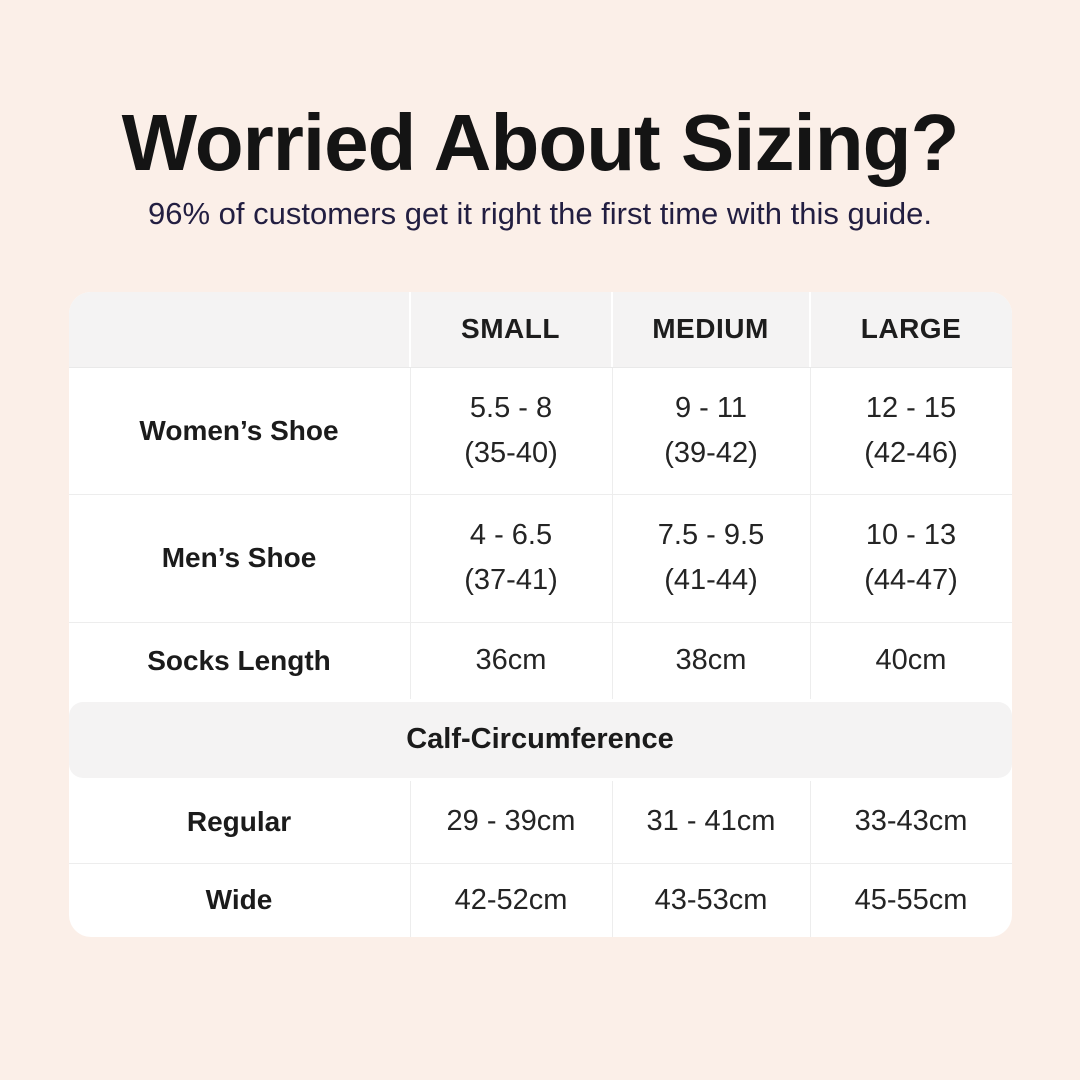  What do you see at coordinates (711, 580) in the screenshot?
I see `size-range-eu: (41-44)` at bounding box center [711, 580].